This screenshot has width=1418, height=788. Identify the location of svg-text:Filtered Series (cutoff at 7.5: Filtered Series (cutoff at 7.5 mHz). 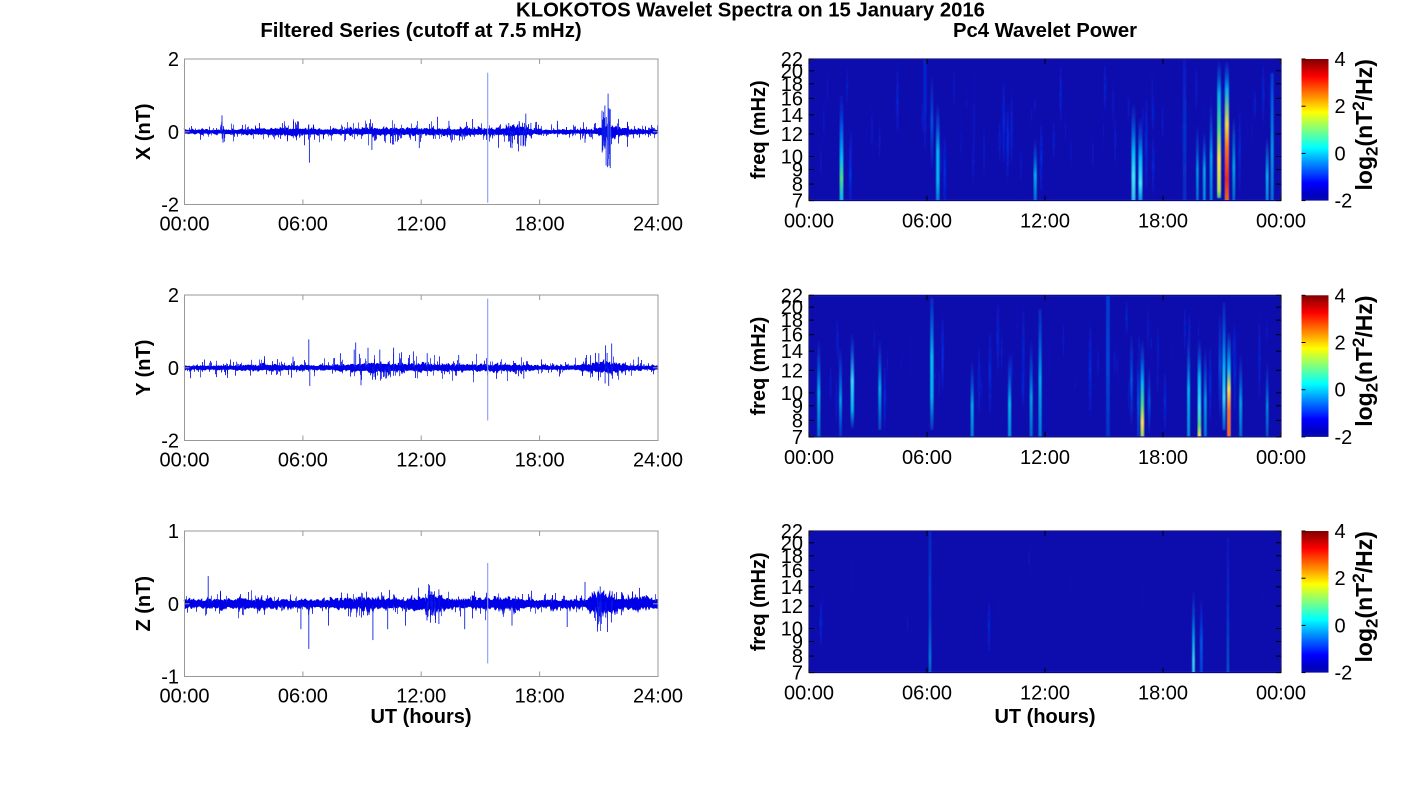
(420, 31).